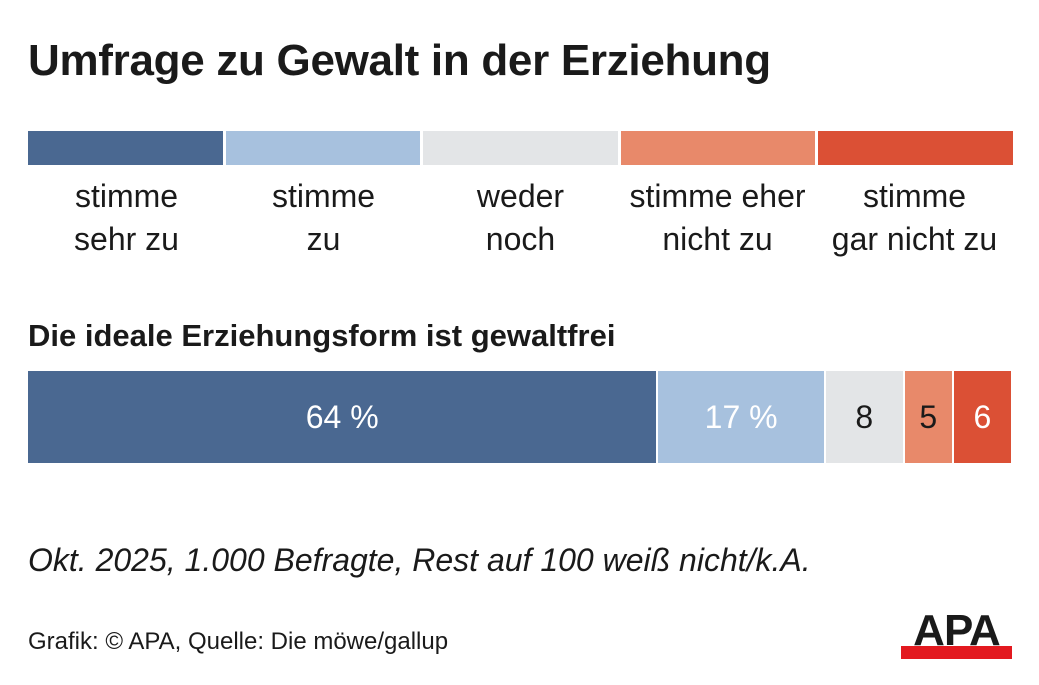 The width and height of the screenshot is (1039, 685). I want to click on question-label: Die ideale Erziehungsform ist gewaltfrei, so click(322, 335).